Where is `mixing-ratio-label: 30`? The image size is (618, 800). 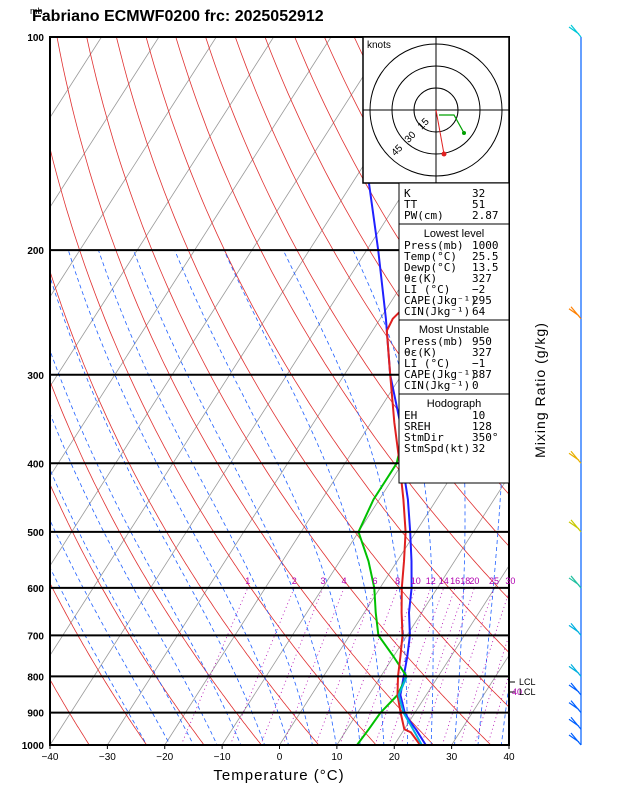
mixing-ratio-label: 30 is located at coordinates (510, 581).